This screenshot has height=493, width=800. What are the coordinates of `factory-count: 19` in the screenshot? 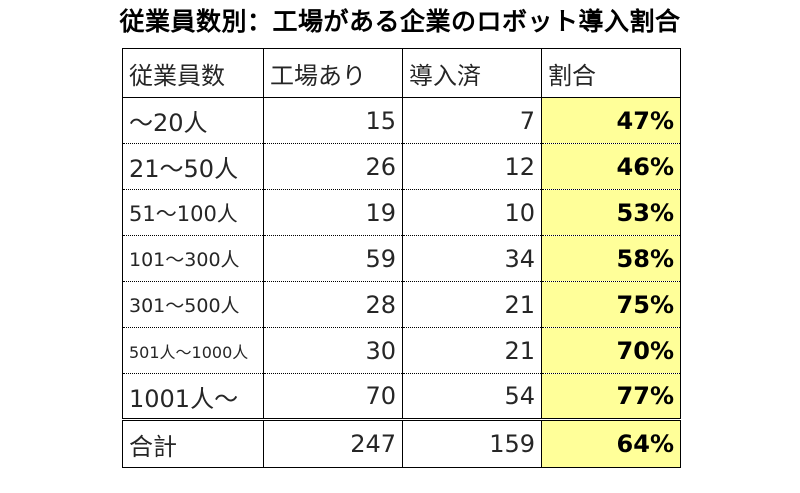 It's located at (333, 212).